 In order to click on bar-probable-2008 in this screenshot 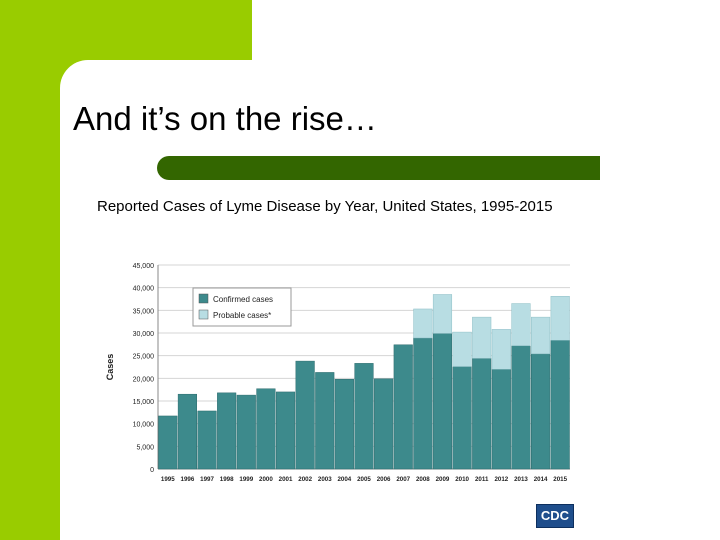, I will do `click(423, 323)`.